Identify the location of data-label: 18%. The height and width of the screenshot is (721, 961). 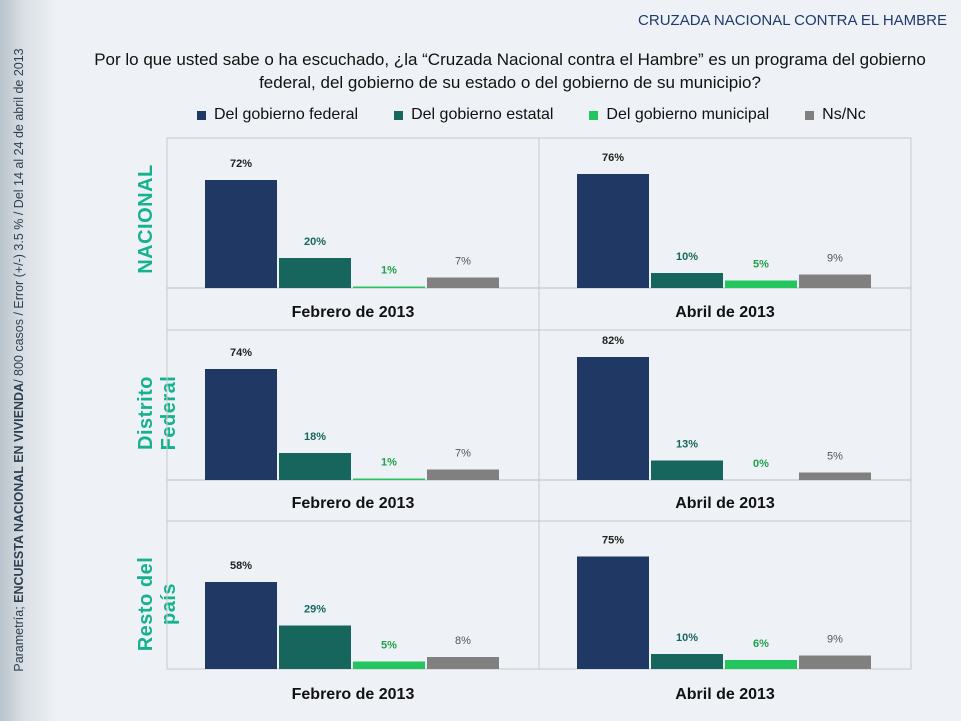
(315, 437).